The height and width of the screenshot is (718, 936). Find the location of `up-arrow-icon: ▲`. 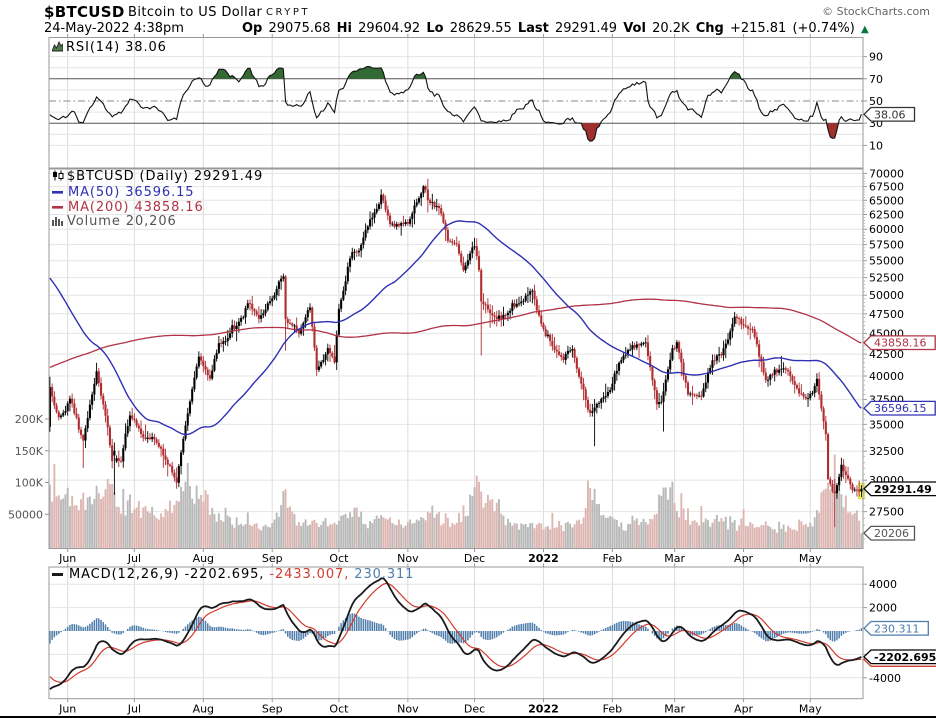

up-arrow-icon: ▲ is located at coordinates (864, 29).